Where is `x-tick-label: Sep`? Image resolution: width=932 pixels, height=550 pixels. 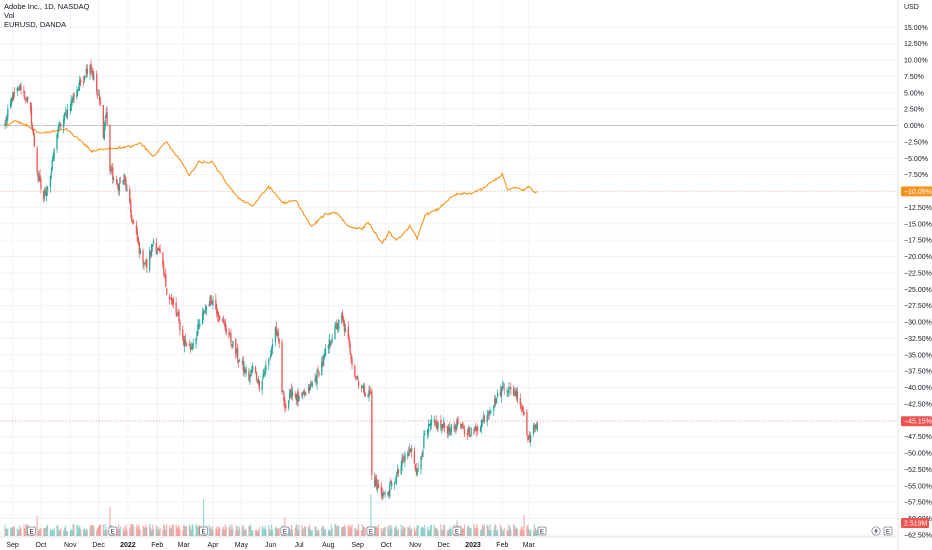
x-tick-label: Sep is located at coordinates (12, 545).